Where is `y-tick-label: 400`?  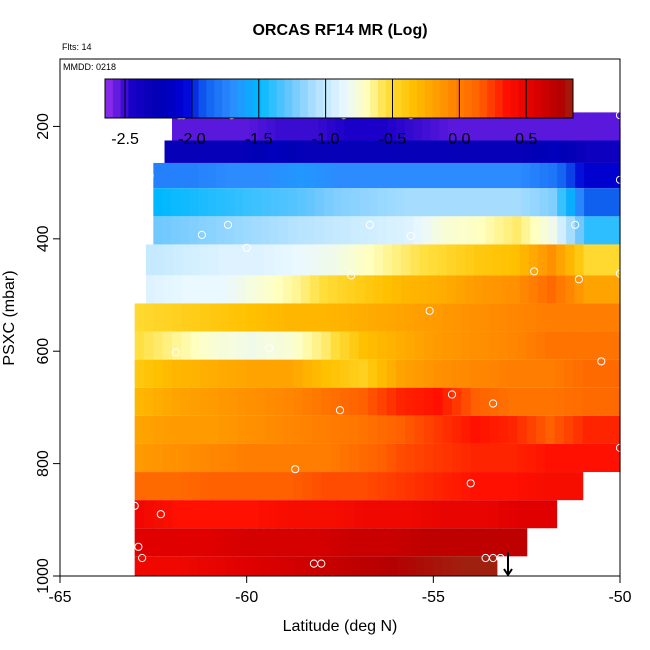 y-tick-label: 400 is located at coordinates (43, 238).